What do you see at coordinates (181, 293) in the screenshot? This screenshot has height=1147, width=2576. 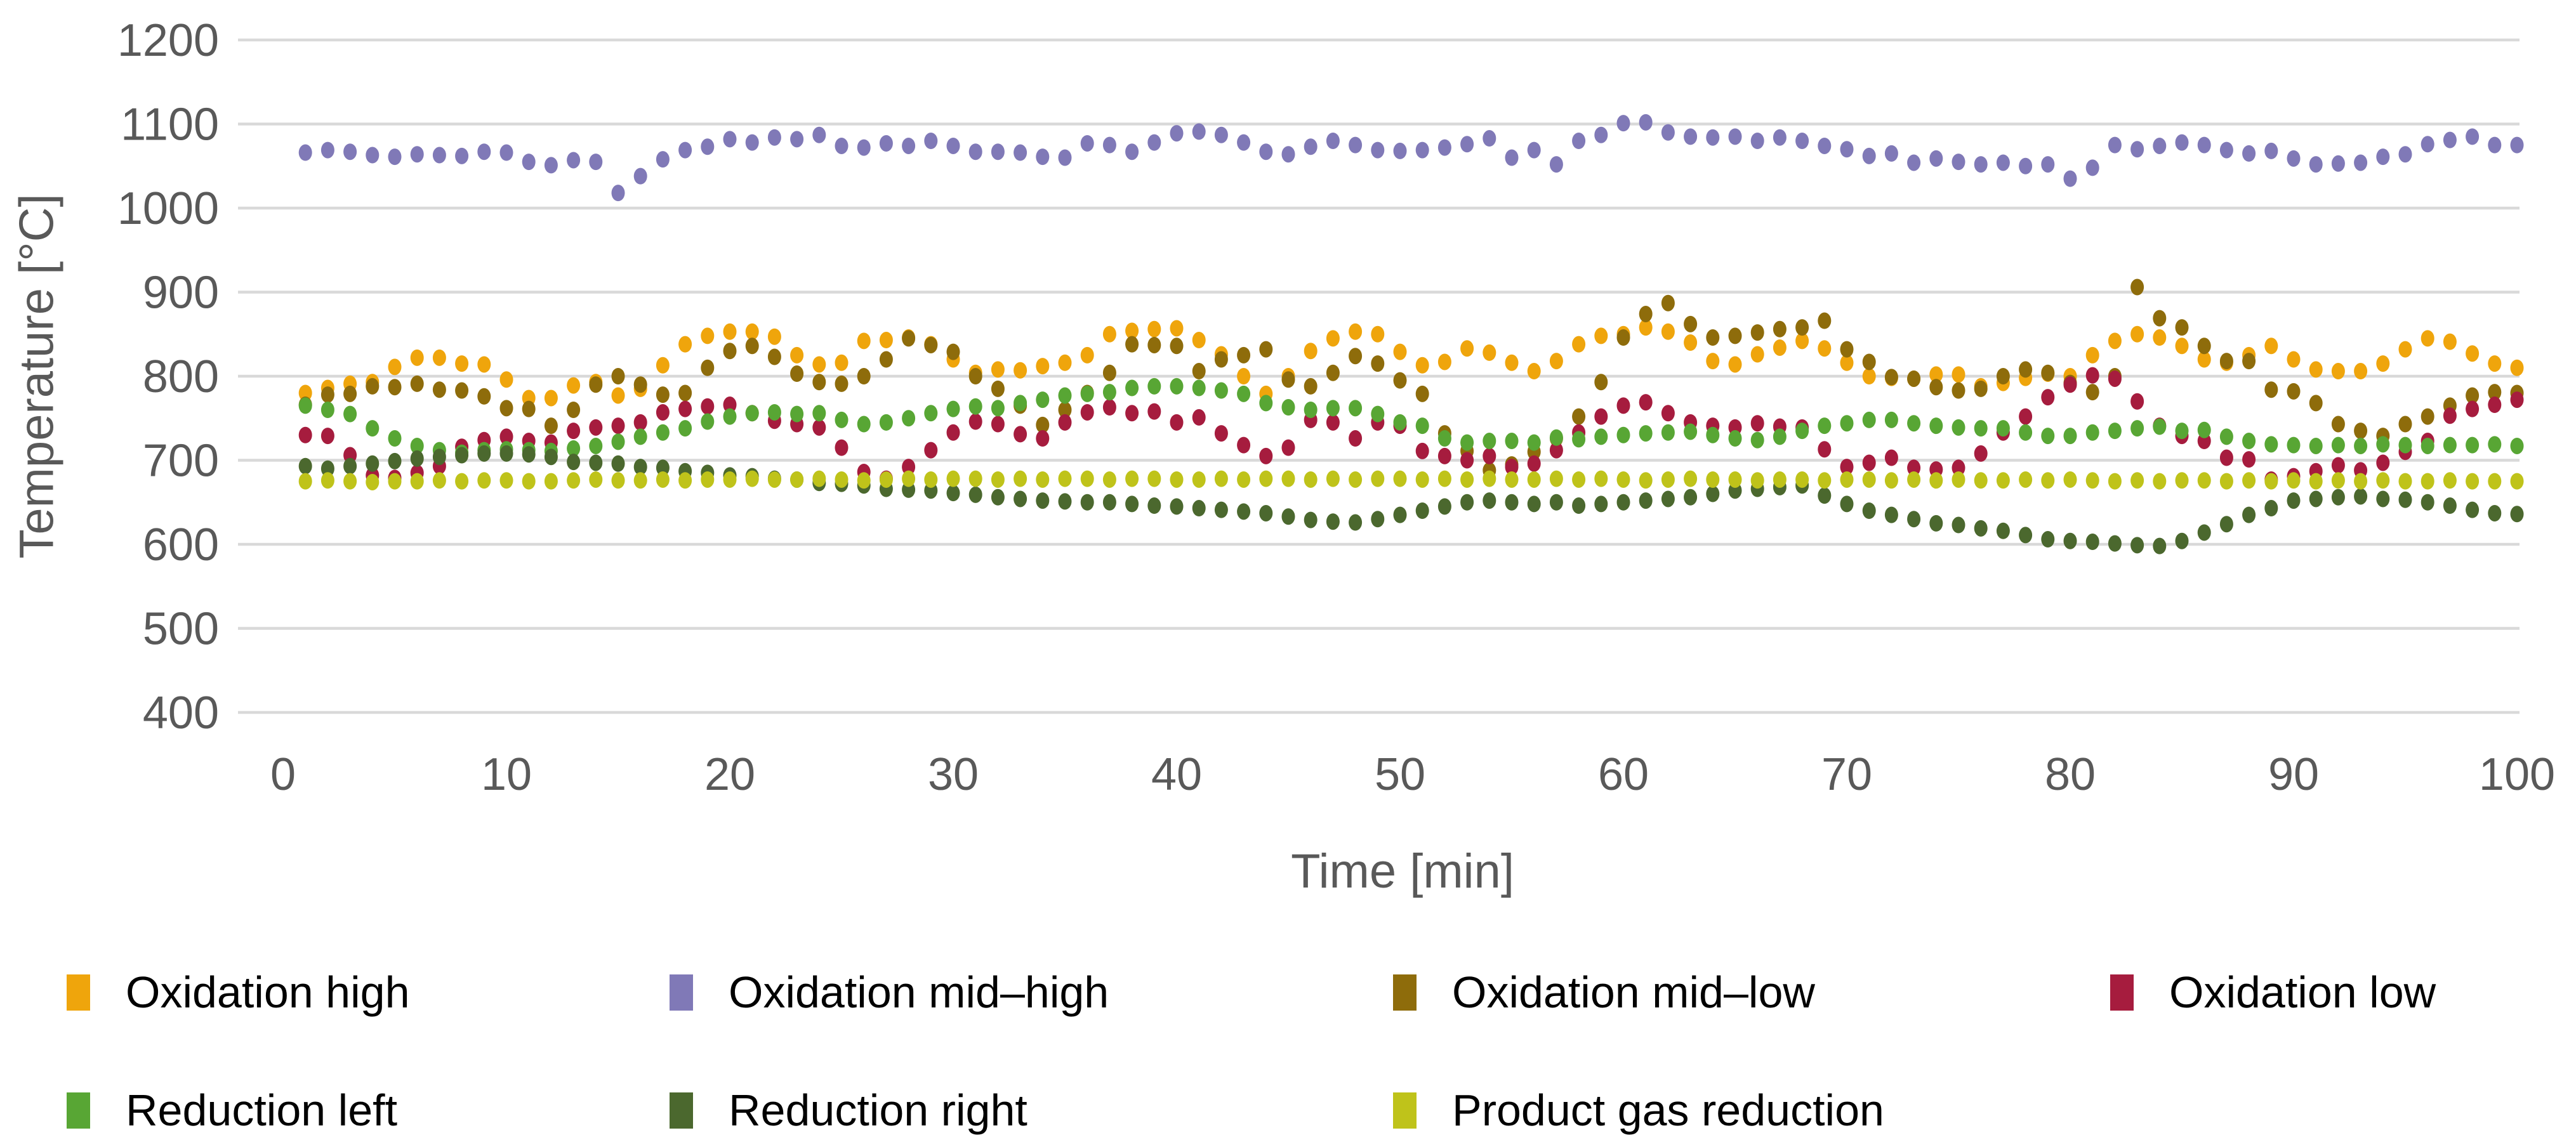 I see `y-tick-label: 900` at bounding box center [181, 293].